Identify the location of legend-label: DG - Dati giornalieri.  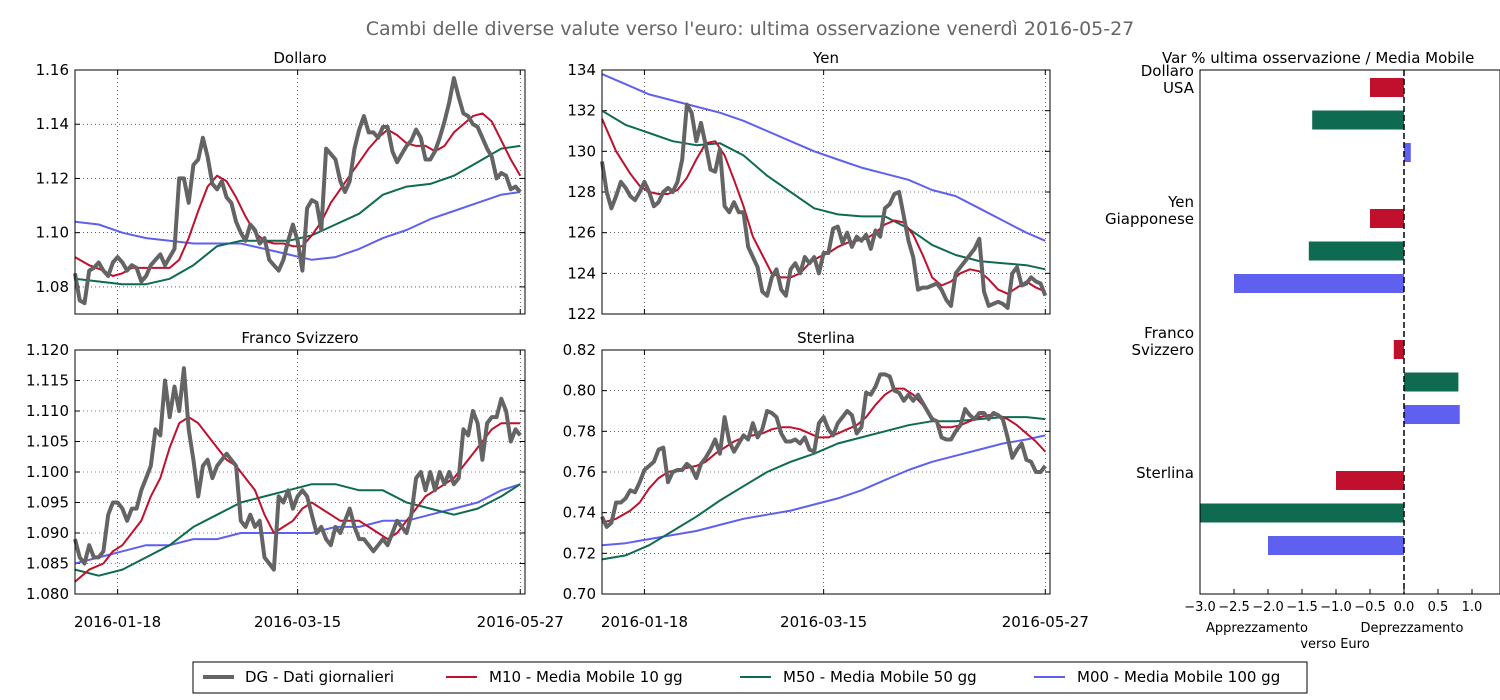
(319, 677).